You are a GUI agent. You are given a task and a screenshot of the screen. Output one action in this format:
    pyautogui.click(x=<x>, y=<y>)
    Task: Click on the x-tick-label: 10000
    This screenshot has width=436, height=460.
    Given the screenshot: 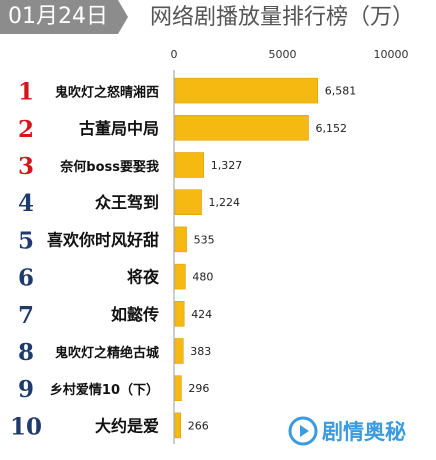 What is the action you would take?
    pyautogui.click(x=391, y=54)
    